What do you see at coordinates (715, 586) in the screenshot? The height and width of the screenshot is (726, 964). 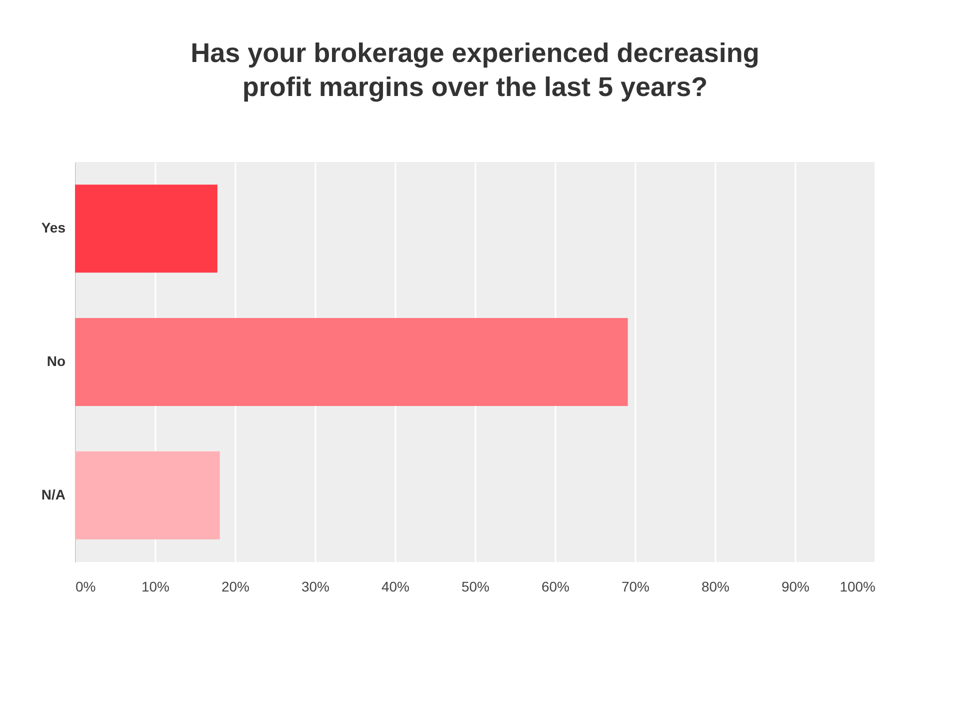 I see `x-tick-label: 80%` at bounding box center [715, 586].